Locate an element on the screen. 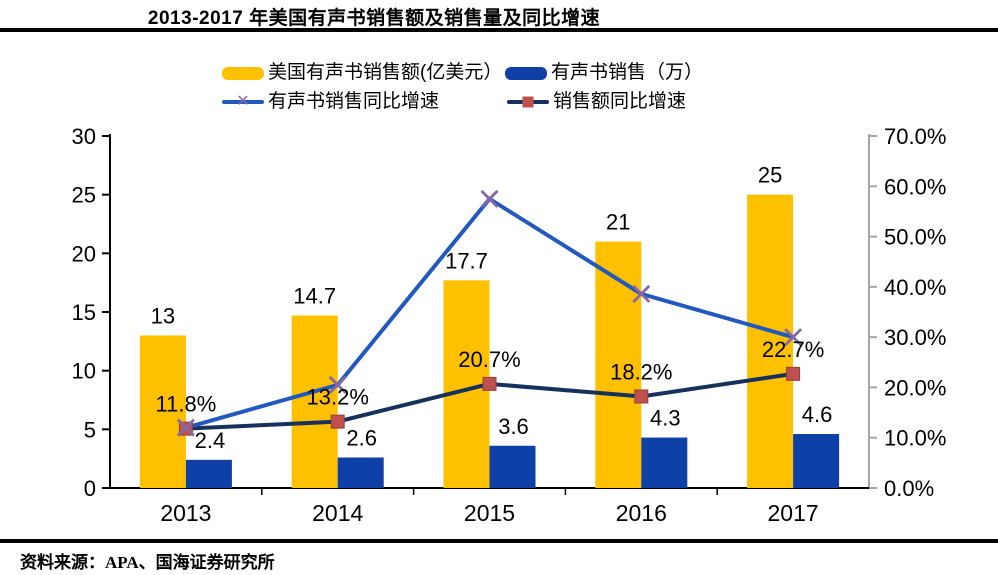 This screenshot has height=575, width=998. bar-amount-label: 14.7 is located at coordinates (314, 296).